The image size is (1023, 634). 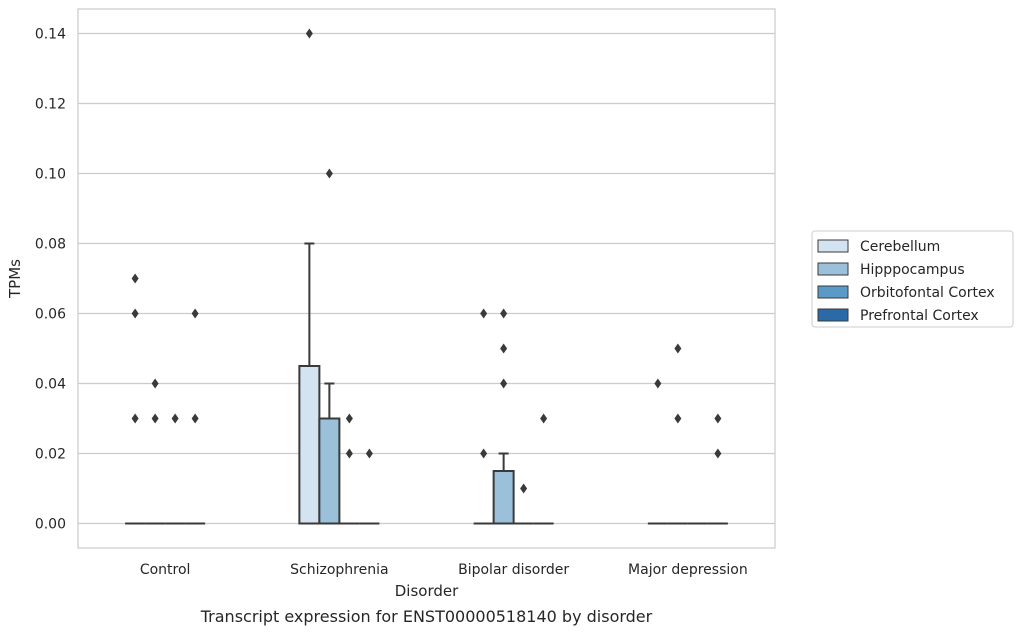 I want to click on legend-item: Orbitofontal Cortex, so click(x=906, y=293).